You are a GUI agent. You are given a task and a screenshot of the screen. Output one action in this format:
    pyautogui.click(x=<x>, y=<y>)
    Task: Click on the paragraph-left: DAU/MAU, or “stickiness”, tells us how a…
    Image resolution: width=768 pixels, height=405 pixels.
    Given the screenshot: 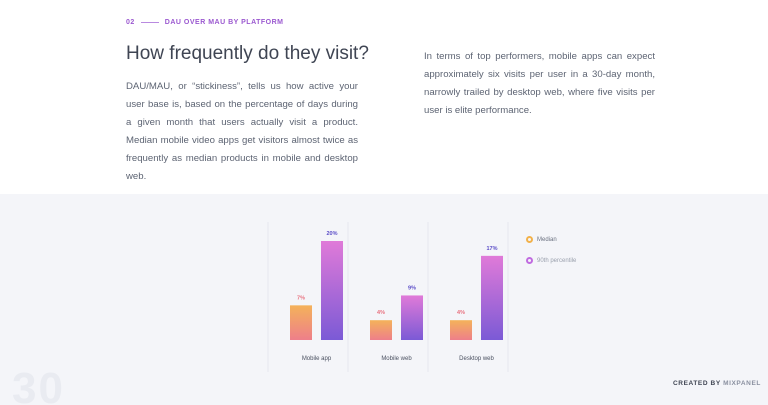 What is the action you would take?
    pyautogui.click(x=242, y=131)
    